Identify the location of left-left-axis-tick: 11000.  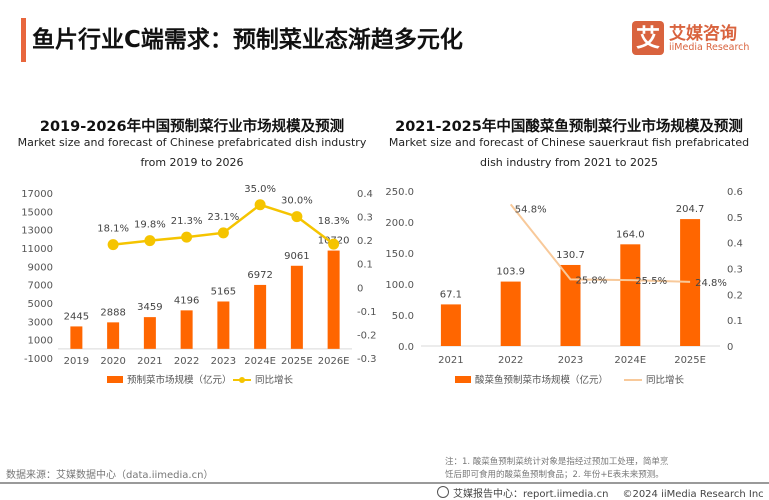
(37, 249).